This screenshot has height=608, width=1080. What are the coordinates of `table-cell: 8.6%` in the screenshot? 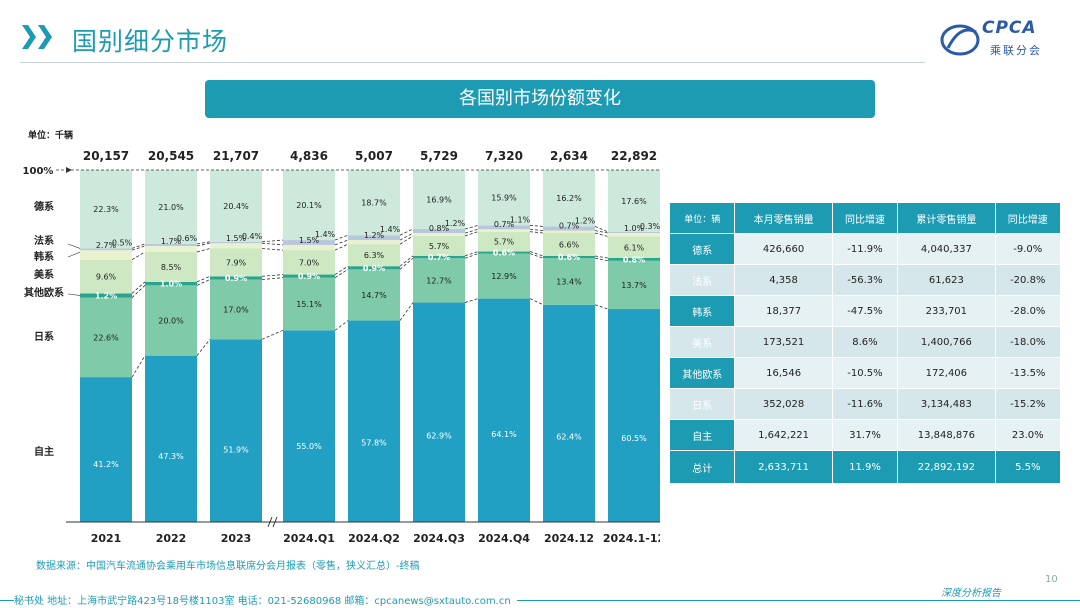 It's located at (865, 342).